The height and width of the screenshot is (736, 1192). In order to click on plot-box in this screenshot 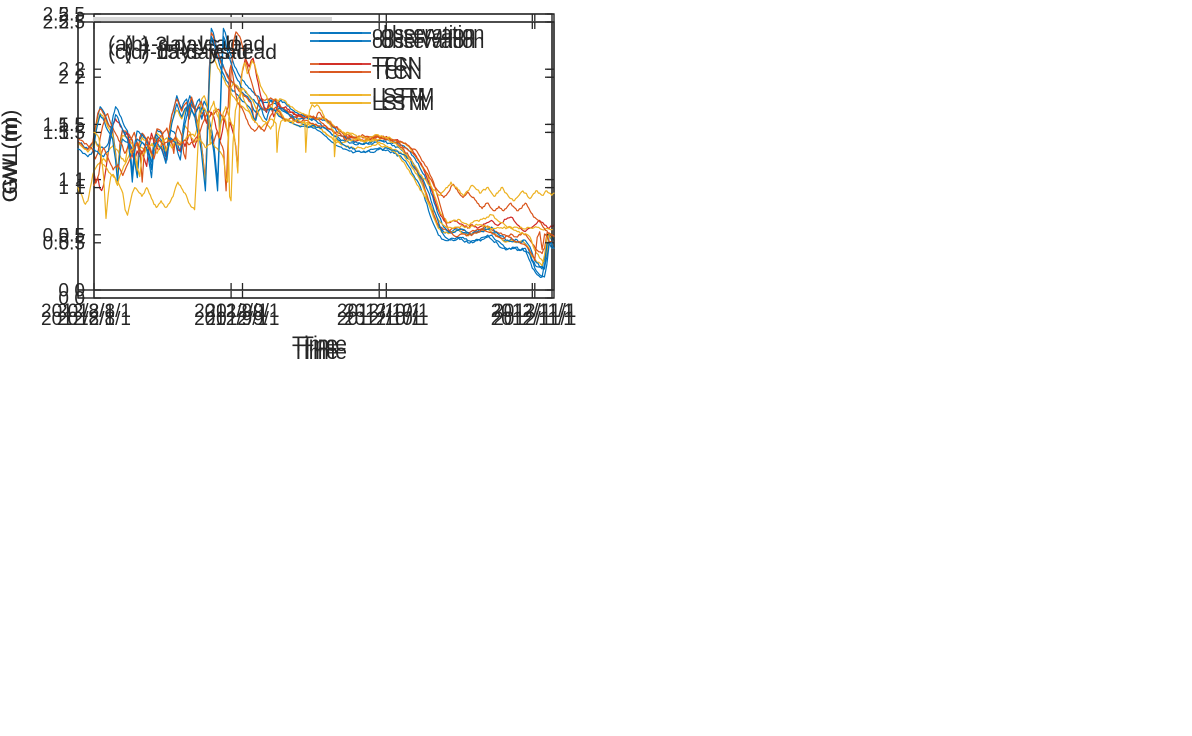, I will do `click(324, 160)`.